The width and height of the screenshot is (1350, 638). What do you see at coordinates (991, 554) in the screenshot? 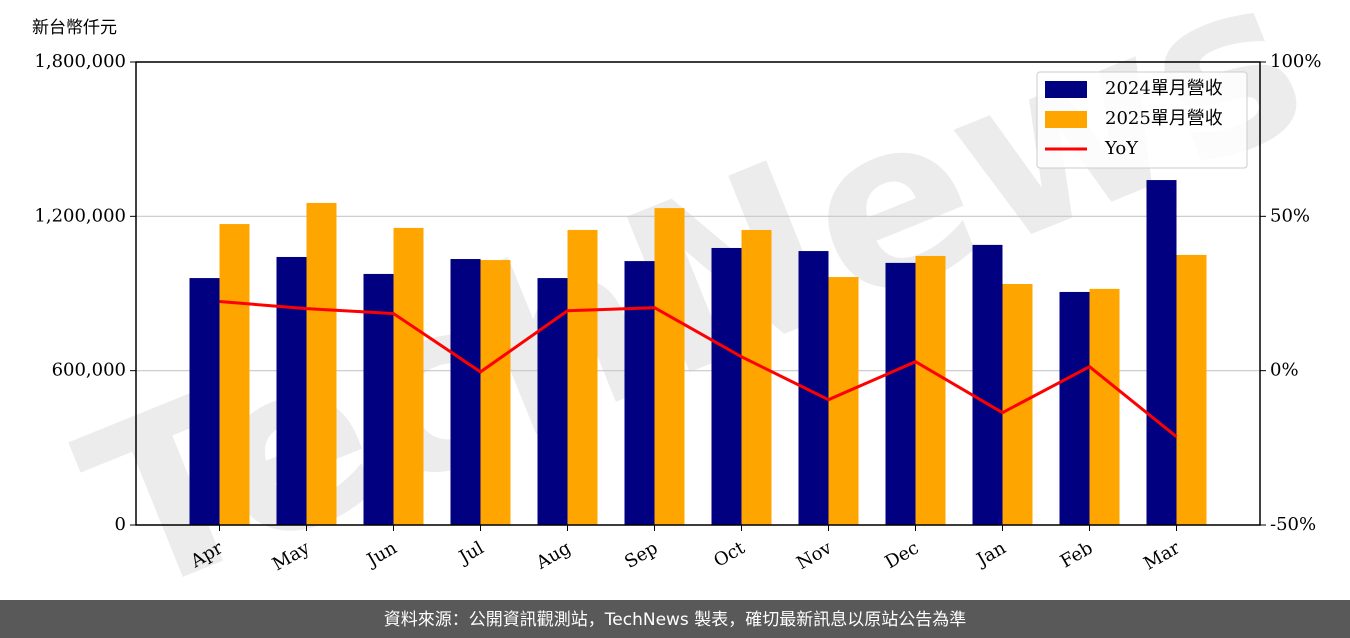
I see `x-tick-label: Jan` at bounding box center [991, 554].